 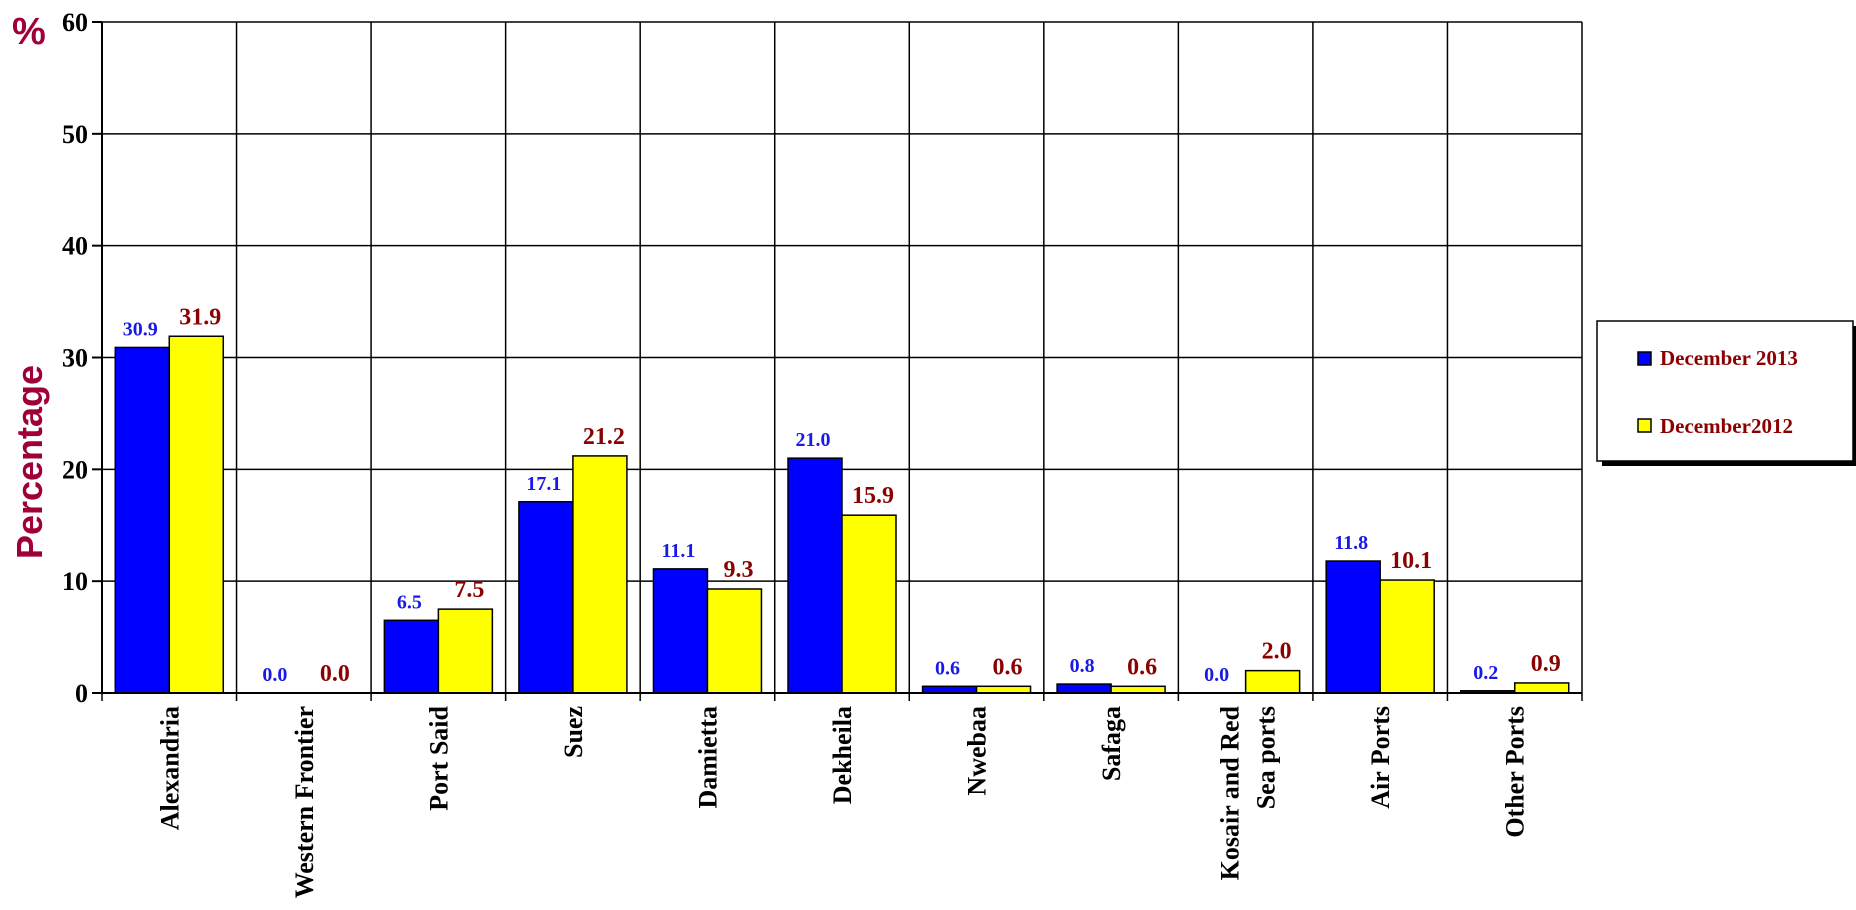 I want to click on y-unit-label: %, so click(x=29, y=32).